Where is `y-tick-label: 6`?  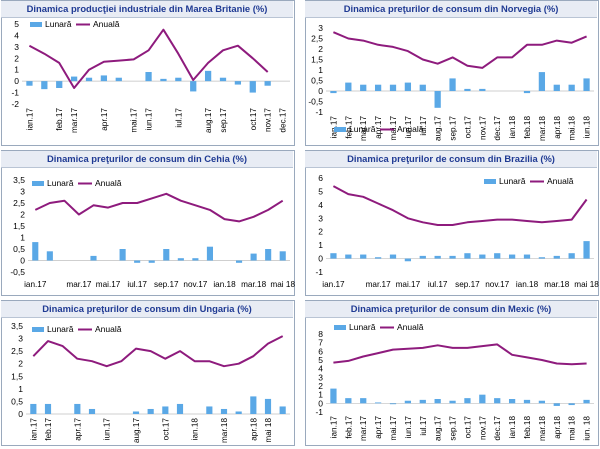
y-tick-label: 6 is located at coordinates (320, 178).